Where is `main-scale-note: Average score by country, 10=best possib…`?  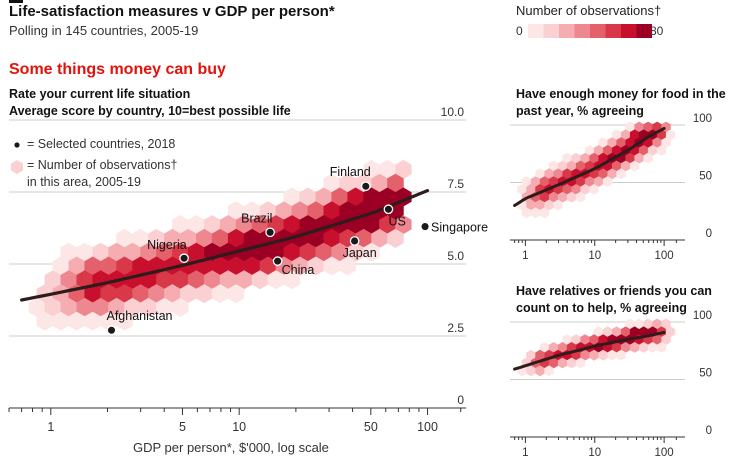
main-scale-note: Average score by country, 10=best possib… is located at coordinates (150, 111).